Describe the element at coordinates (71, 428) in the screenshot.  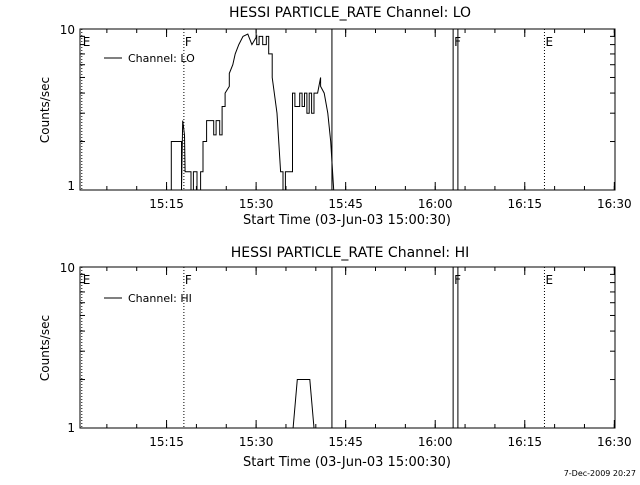
I see `panel-hi-ytick-bottom: 1` at that location.